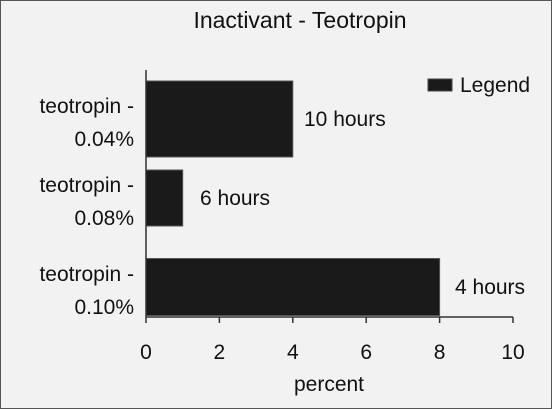  I want to click on legend: Legend, so click(478, 85).